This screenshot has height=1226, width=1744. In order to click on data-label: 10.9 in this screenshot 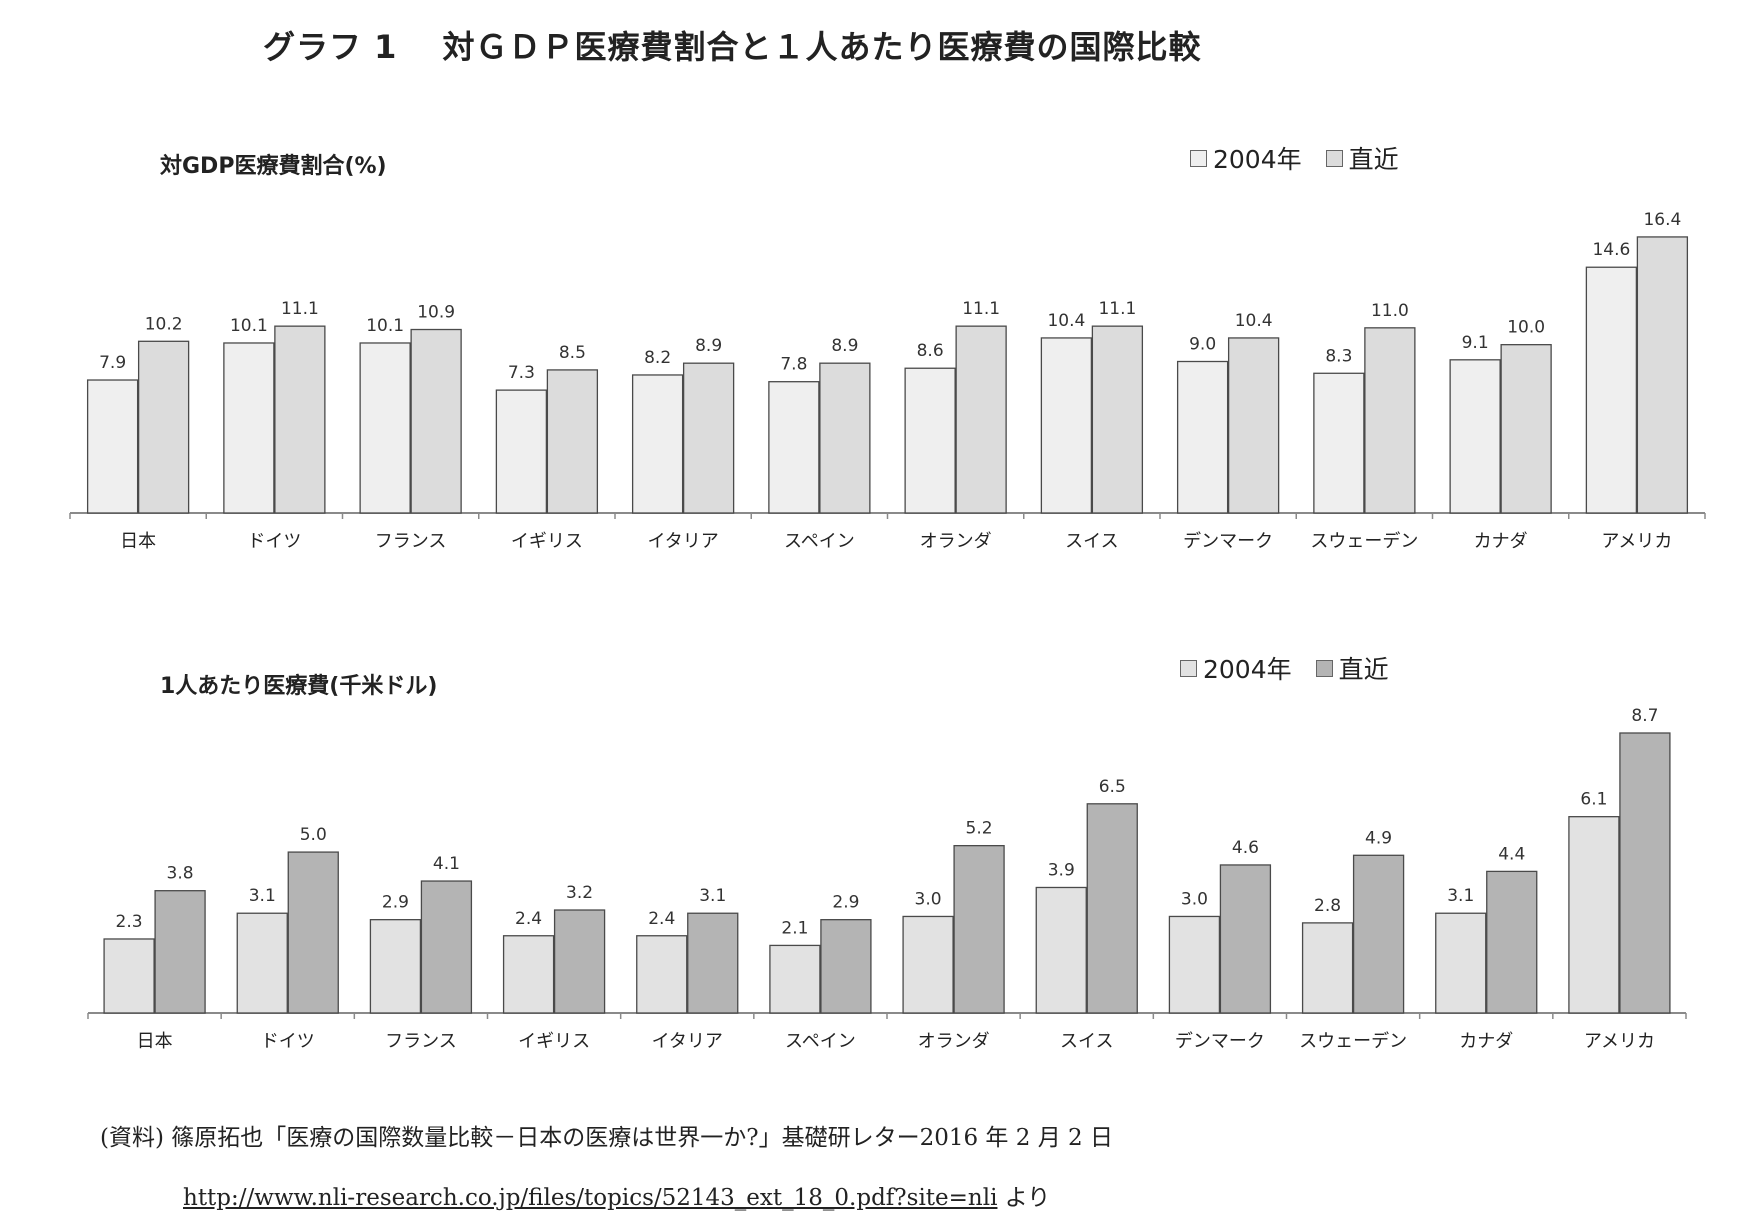, I will do `click(436, 313)`.